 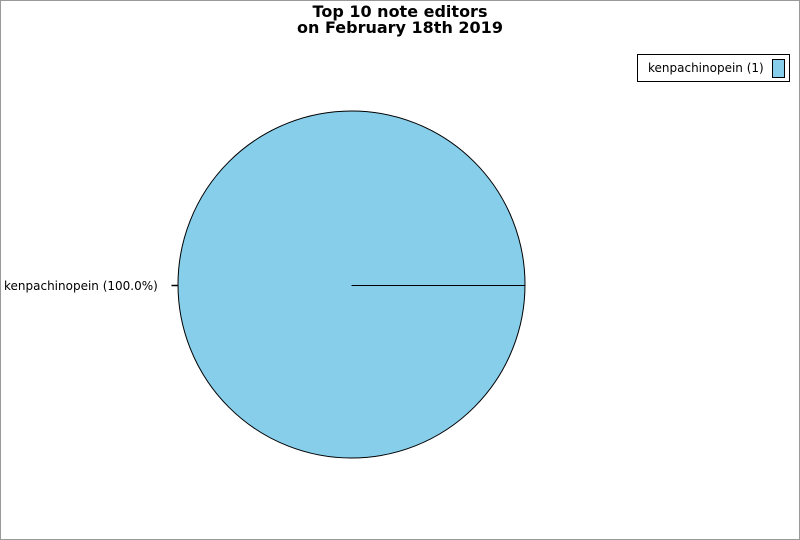 What do you see at coordinates (400, 27) in the screenshot?
I see `chart-title-line2: on February 18th 2019` at bounding box center [400, 27].